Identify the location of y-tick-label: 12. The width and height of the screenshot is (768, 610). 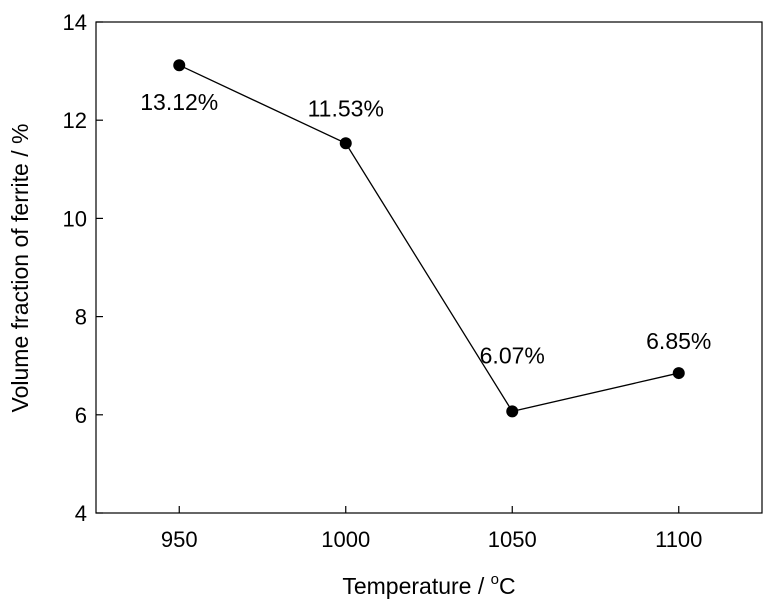
(75, 120).